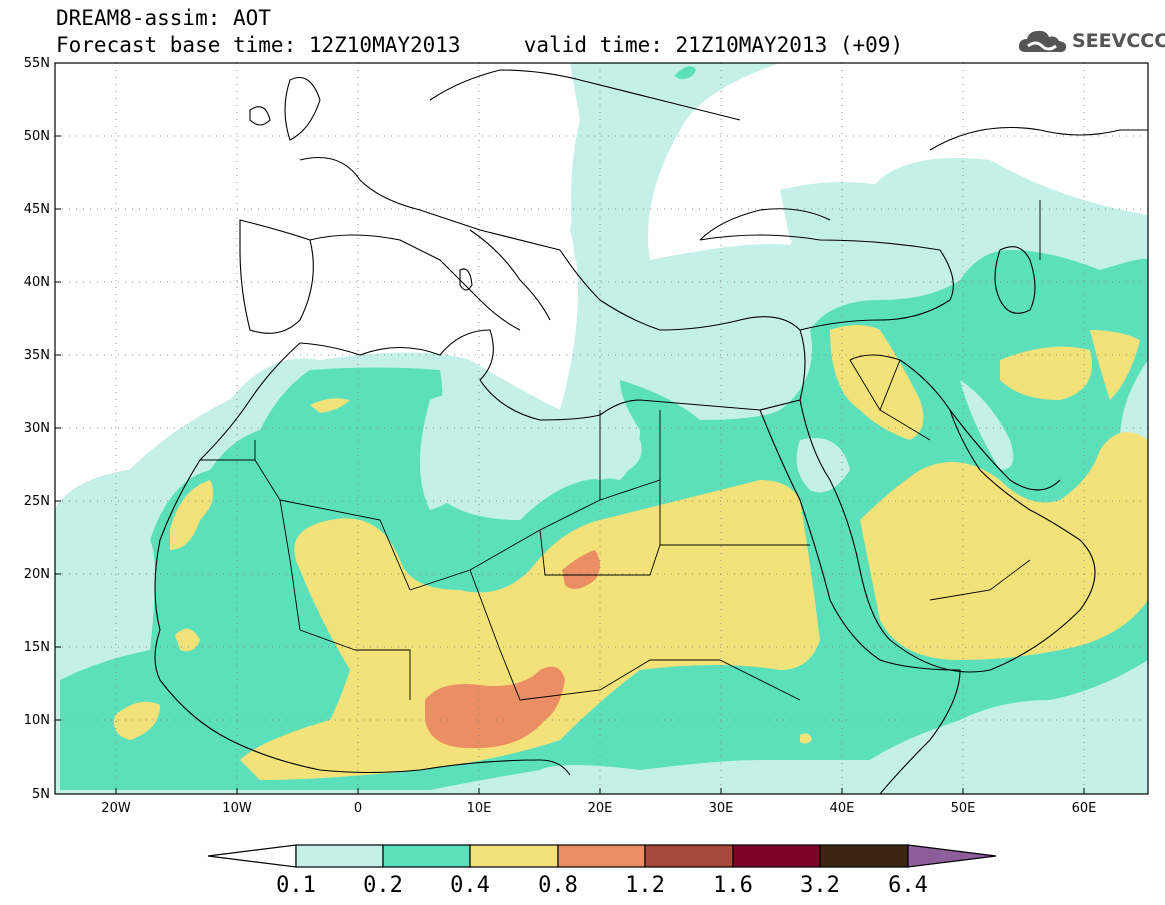  What do you see at coordinates (952, 856) in the screenshot?
I see `colorbar-high-arrow` at bounding box center [952, 856].